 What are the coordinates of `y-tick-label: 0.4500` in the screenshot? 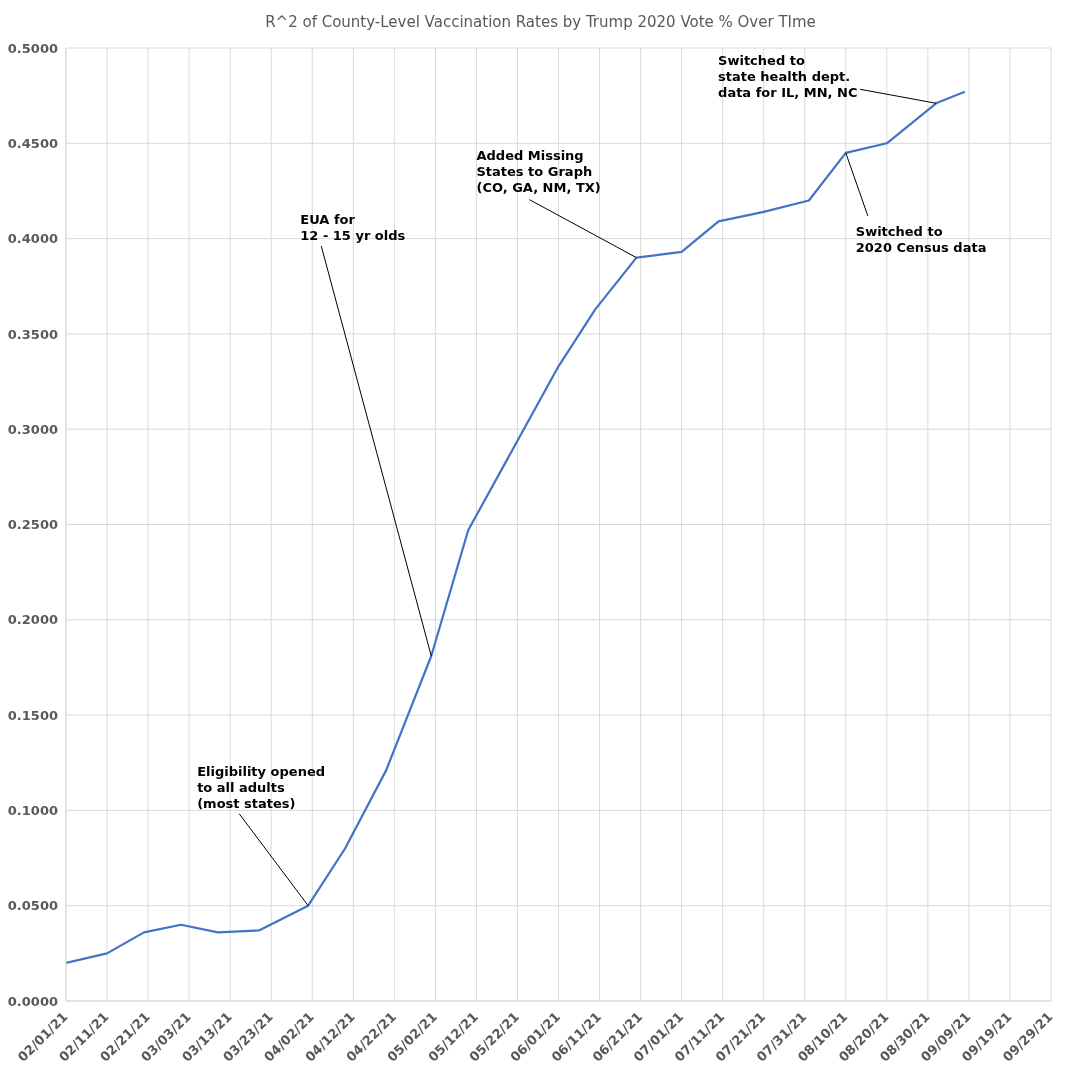 It's located at (32, 143).